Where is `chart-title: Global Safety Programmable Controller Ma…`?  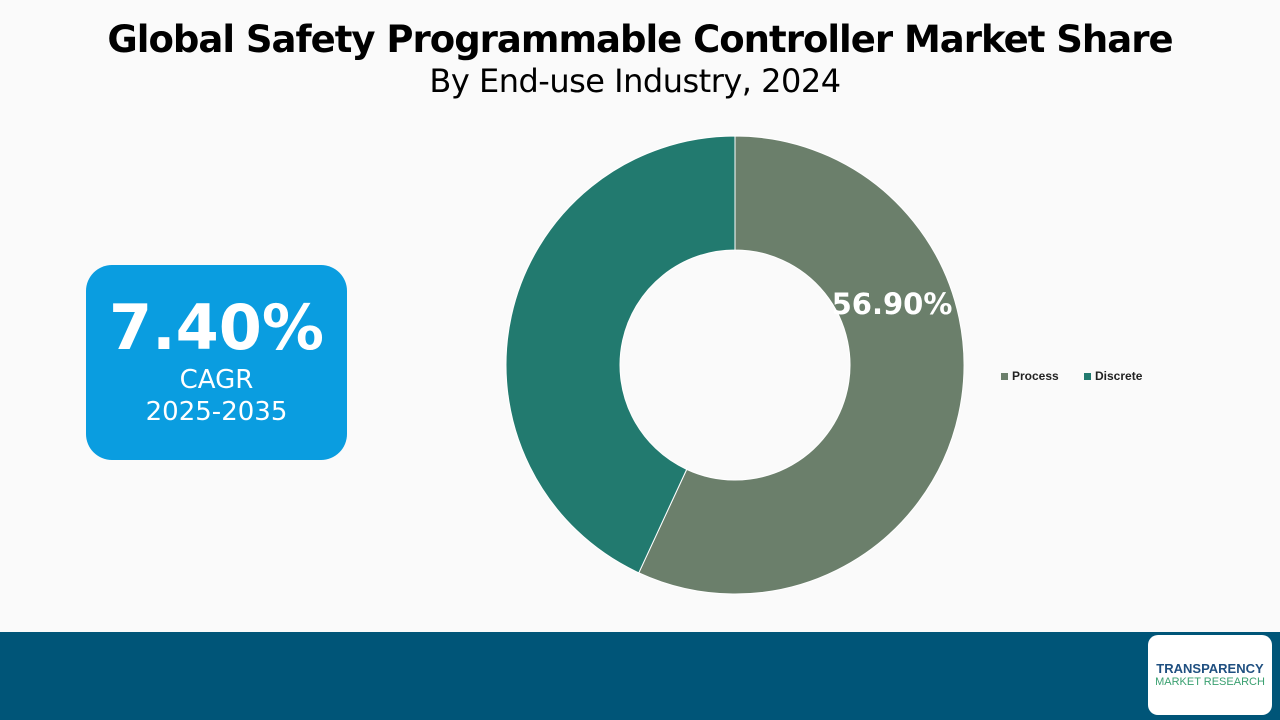 chart-title: Global Safety Programmable Controller Ma… is located at coordinates (640, 39).